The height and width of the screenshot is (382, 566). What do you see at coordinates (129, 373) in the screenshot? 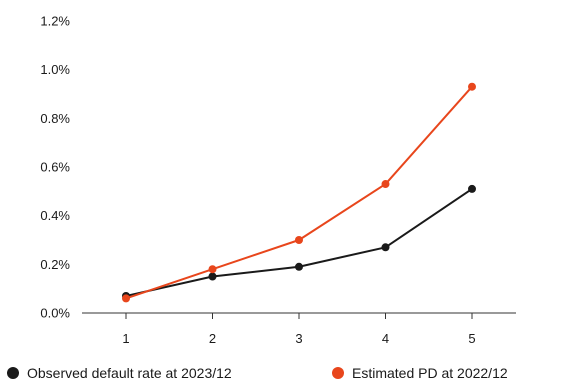
I see `legend-label: Observed default rate at 2023/12` at bounding box center [129, 373].